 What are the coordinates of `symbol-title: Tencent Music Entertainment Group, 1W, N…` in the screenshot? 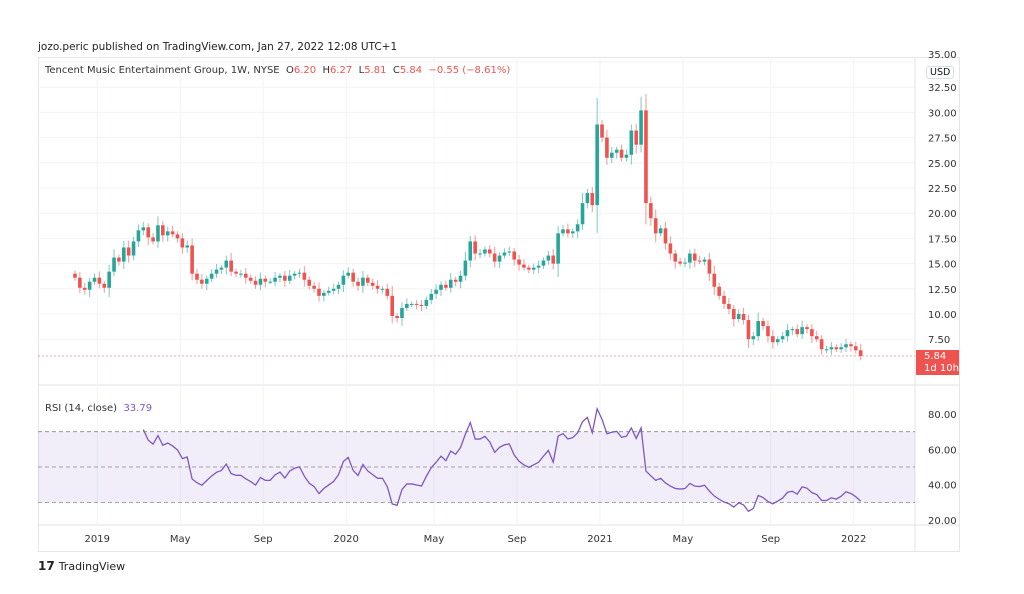 It's located at (162, 70).